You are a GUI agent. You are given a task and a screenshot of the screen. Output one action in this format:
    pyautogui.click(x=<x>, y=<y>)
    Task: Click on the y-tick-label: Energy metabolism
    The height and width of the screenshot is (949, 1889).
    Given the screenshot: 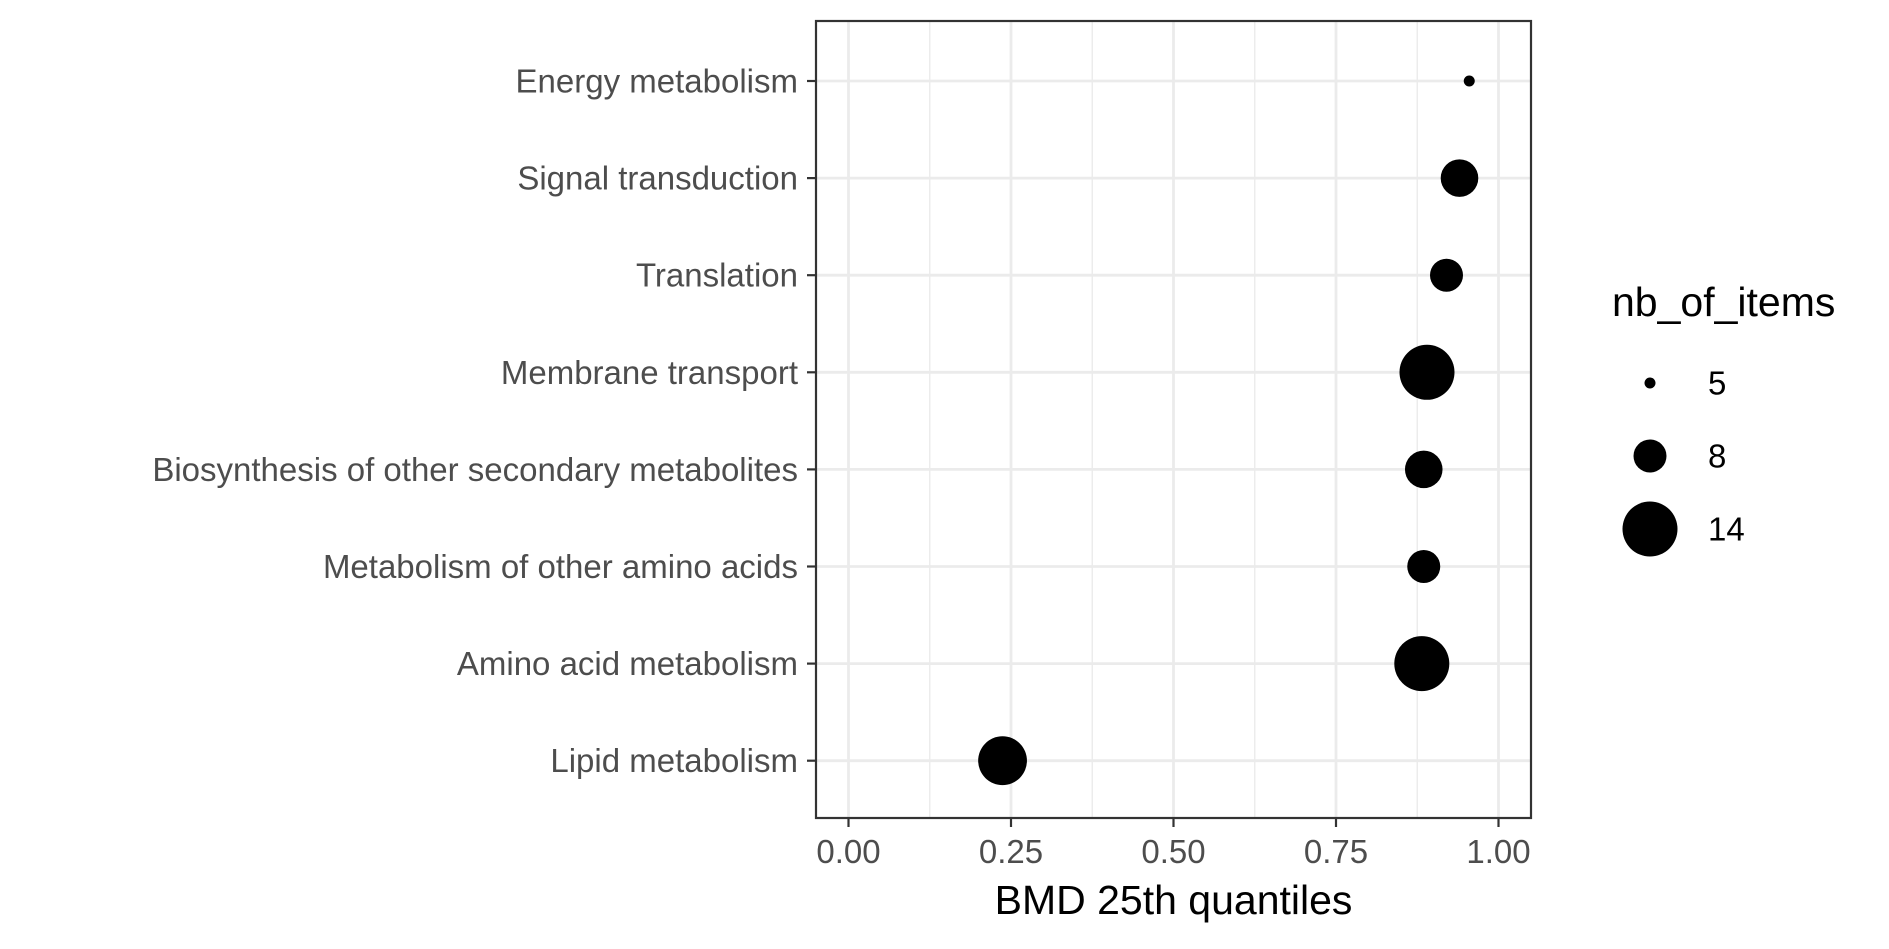 What is the action you would take?
    pyautogui.click(x=657, y=81)
    